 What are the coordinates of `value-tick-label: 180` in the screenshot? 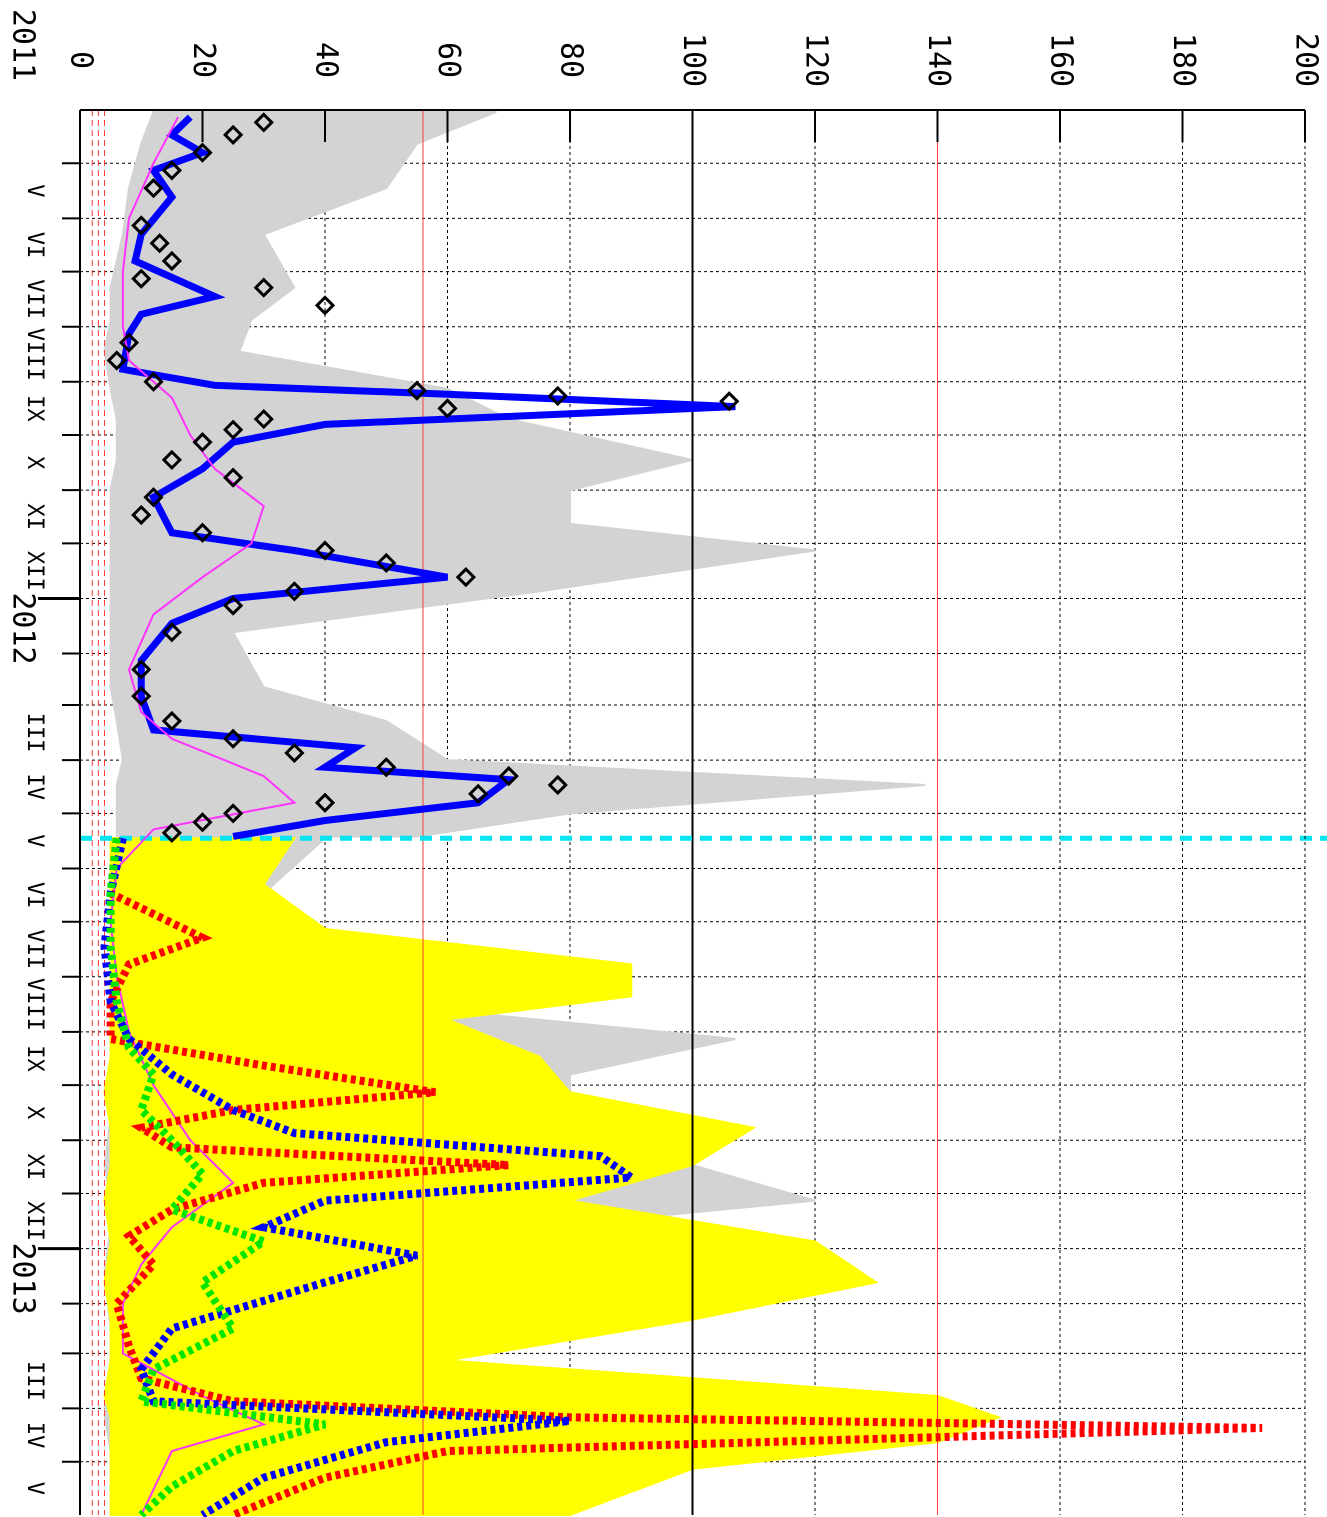 It's located at (1183, 60).